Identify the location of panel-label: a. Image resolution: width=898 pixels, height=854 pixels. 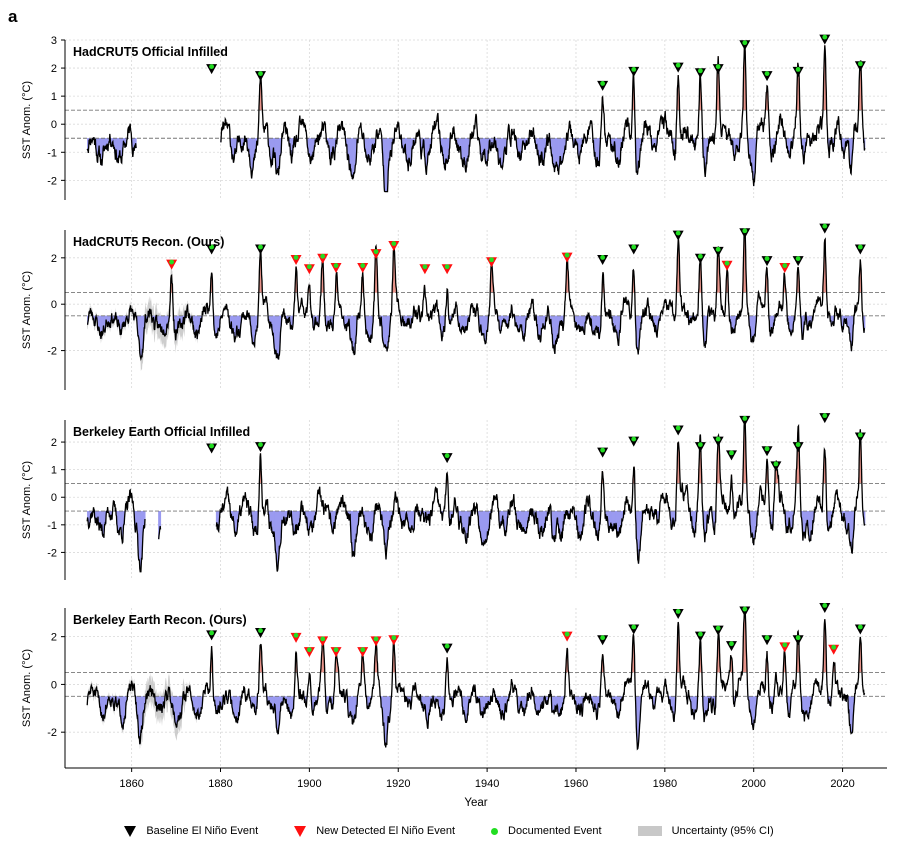
(13, 16).